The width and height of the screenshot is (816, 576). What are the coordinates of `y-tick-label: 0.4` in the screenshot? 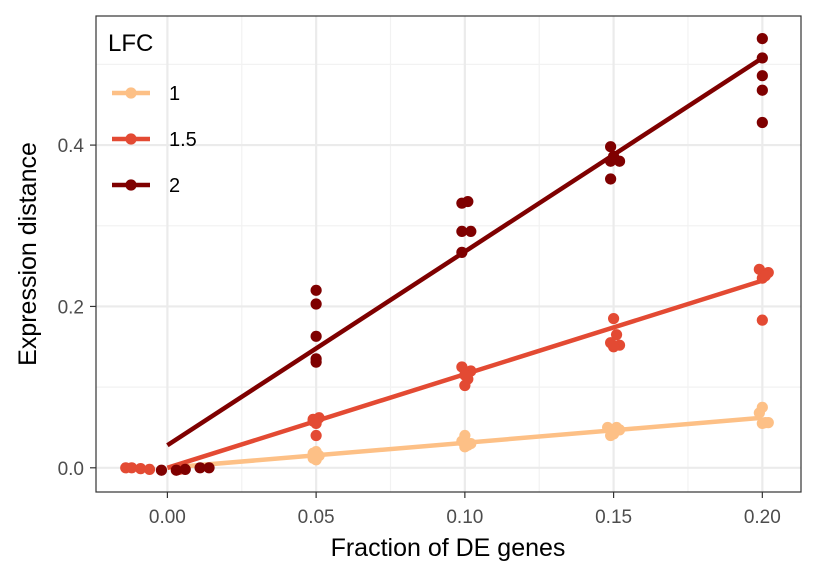 It's located at (71, 146).